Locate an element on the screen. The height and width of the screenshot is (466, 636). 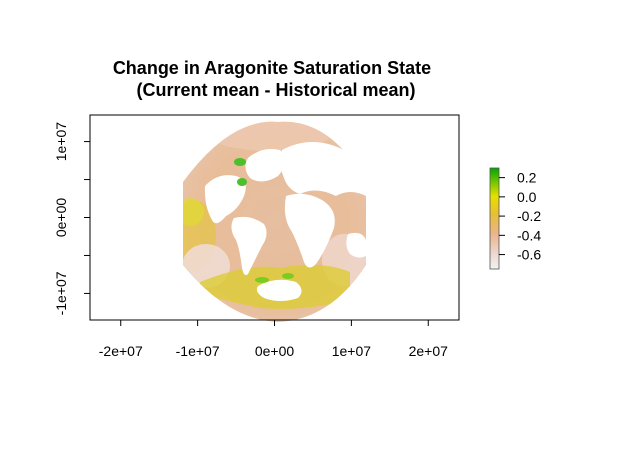
land-australia is located at coordinates (356, 245).